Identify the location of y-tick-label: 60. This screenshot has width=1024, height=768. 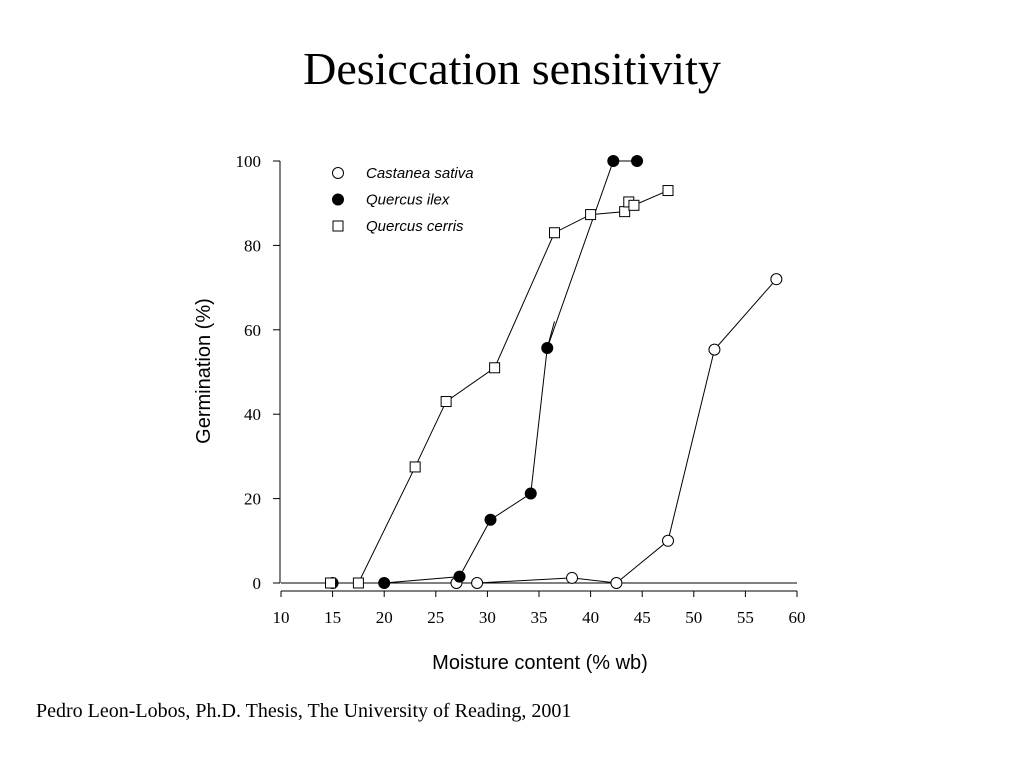
(252, 330).